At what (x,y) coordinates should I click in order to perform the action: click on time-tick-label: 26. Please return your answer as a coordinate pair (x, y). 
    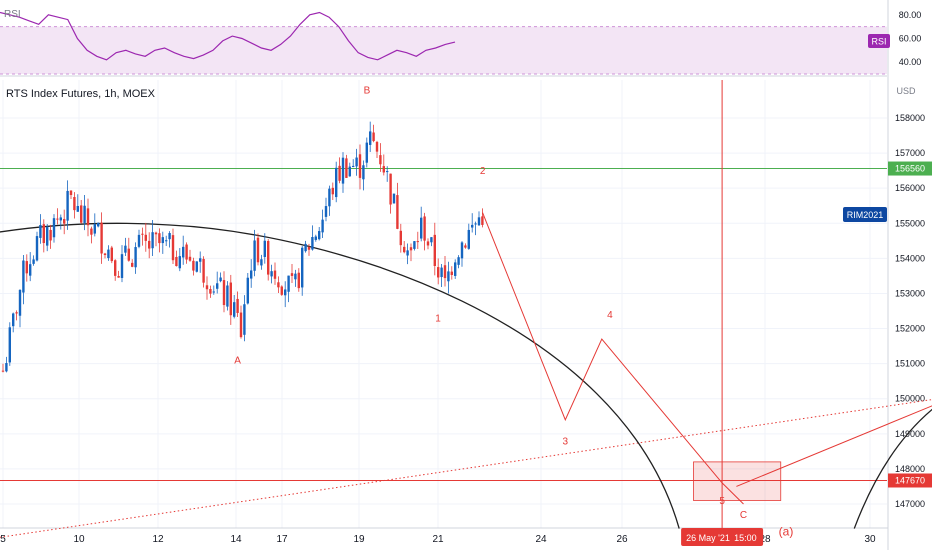
    Looking at the image, I should click on (622, 539).